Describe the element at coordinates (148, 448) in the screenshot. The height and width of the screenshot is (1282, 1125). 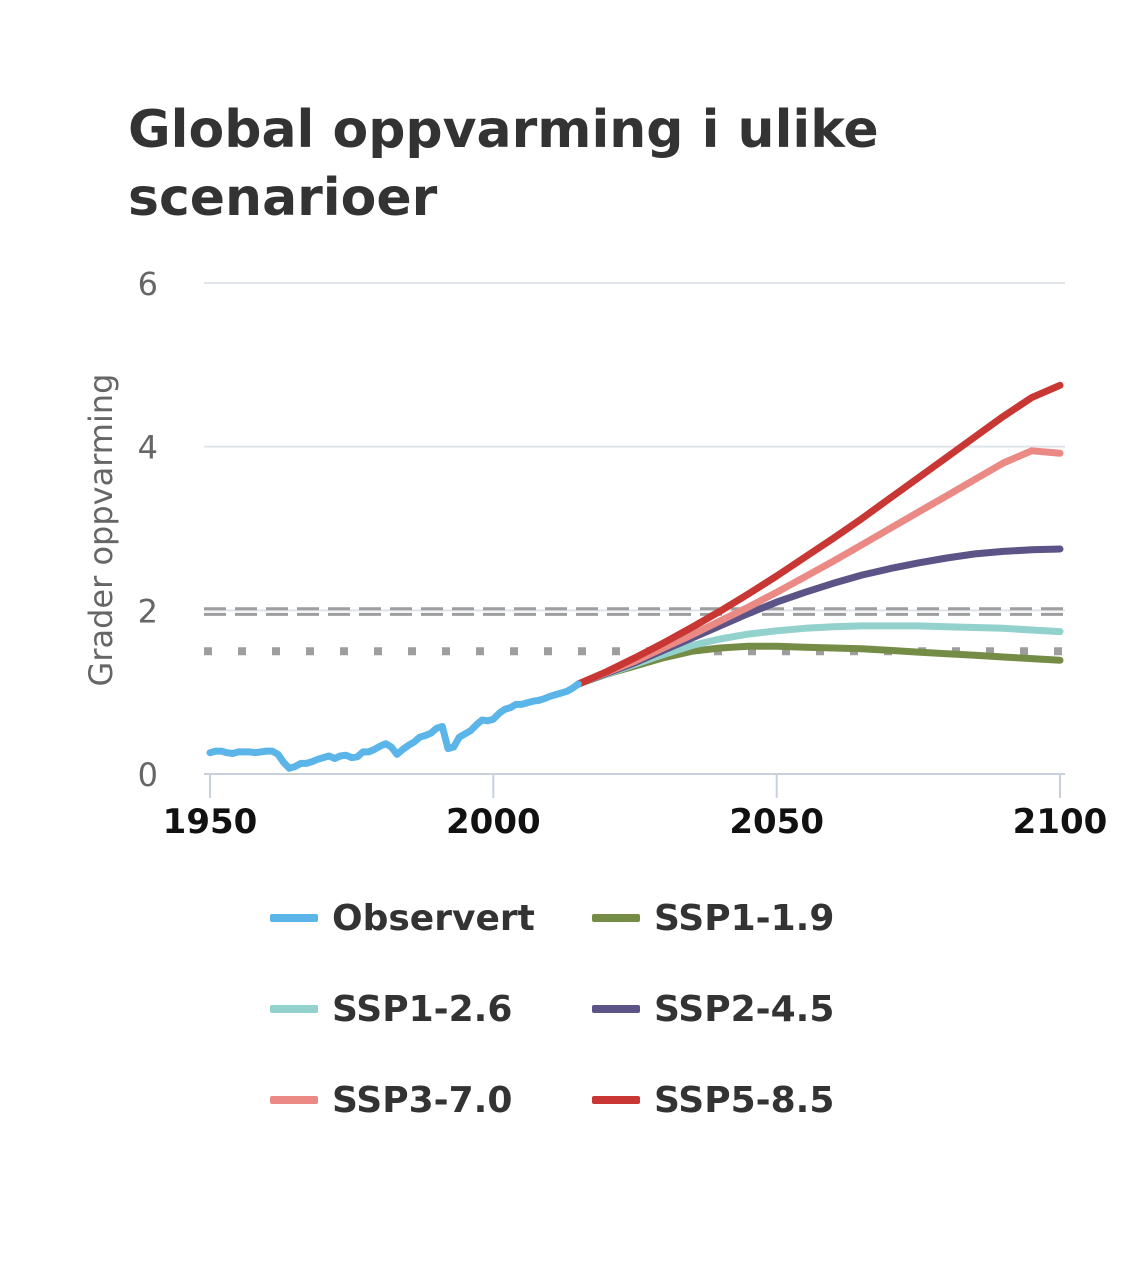
I see `y-tick-label-4: 4` at that location.